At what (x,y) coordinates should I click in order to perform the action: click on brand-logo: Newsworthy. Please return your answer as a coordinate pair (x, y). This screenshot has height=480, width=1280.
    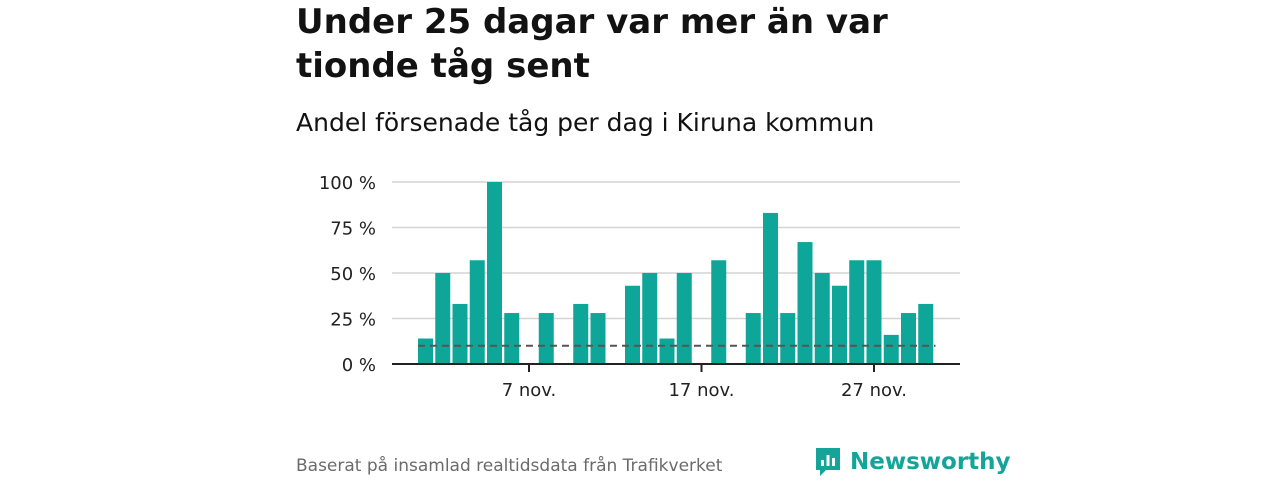
    Looking at the image, I should click on (912, 462).